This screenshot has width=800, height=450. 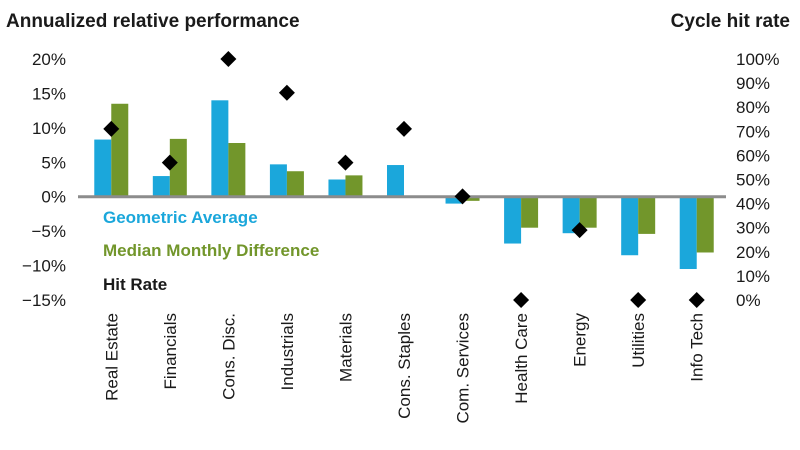 I want to click on right-tick-label: 0%, so click(x=748, y=300).